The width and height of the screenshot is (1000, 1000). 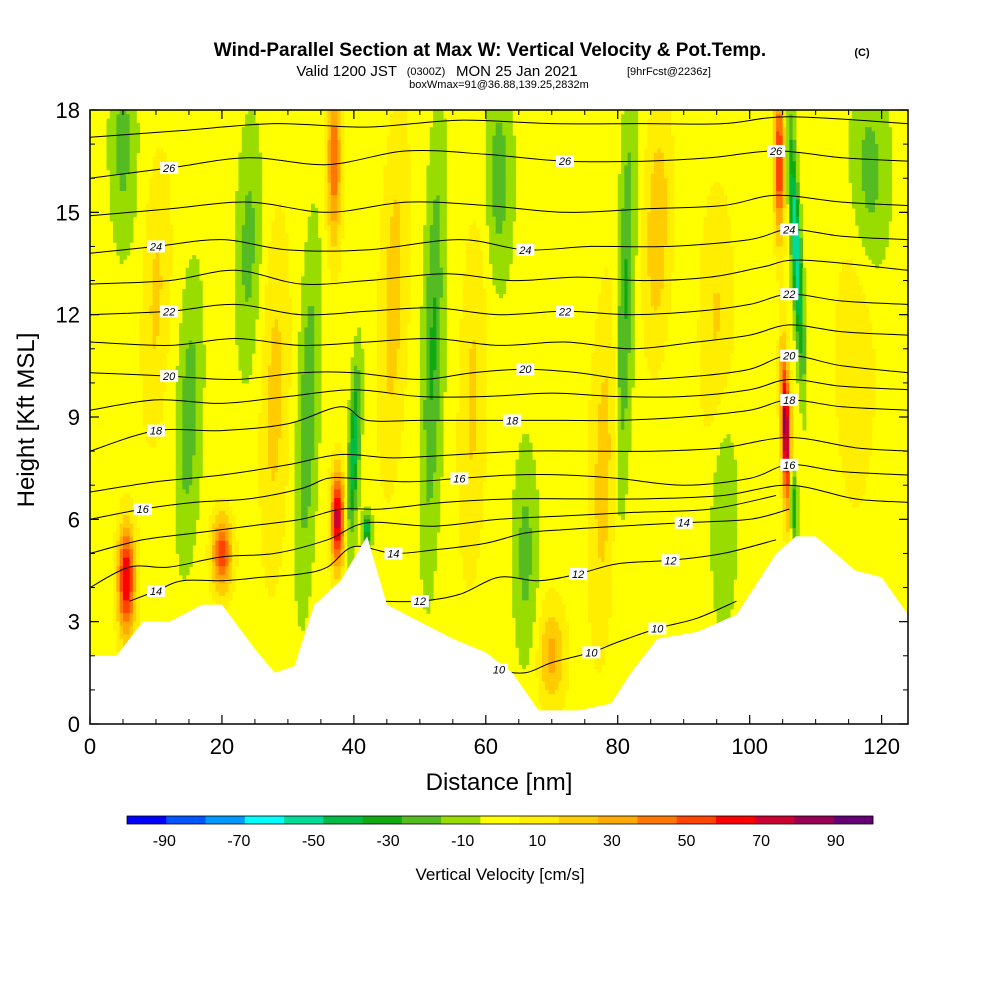 What do you see at coordinates (499, 85) in the screenshot?
I see `box-info: boxWmax=91@36.88,139.25,2832m` at bounding box center [499, 85].